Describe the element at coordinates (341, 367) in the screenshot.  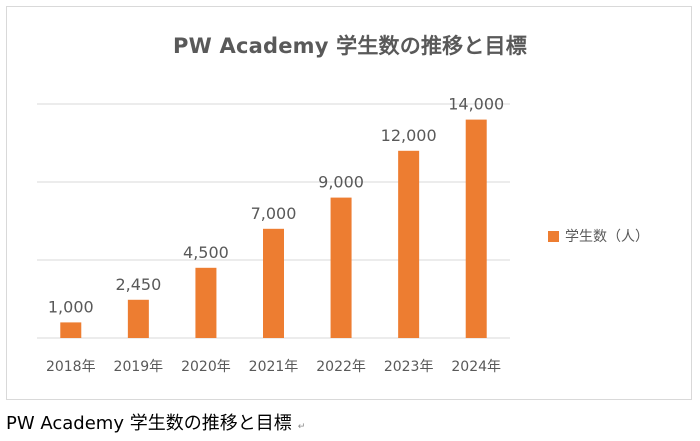
I see `x-tick-label-2022年: 2022年` at that location.